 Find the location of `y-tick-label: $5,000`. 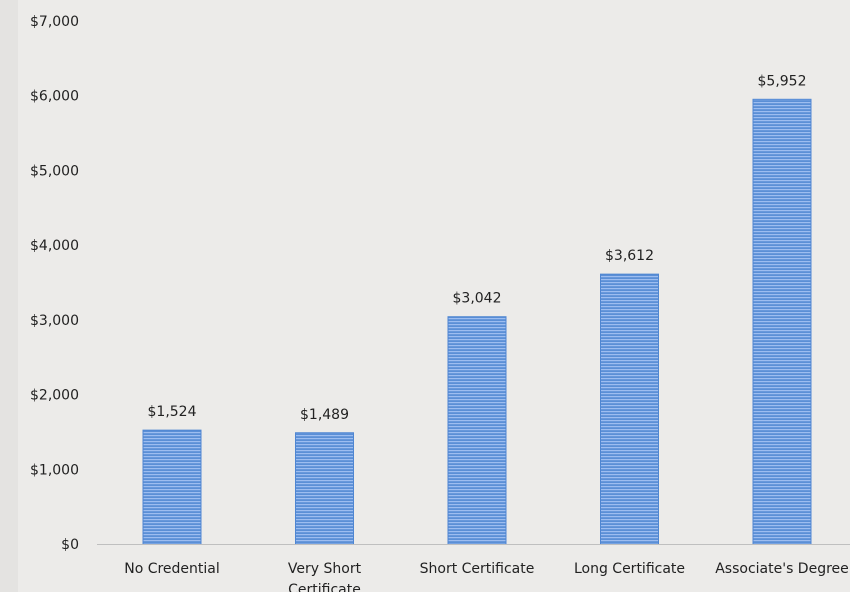

y-tick-label: $5,000 is located at coordinates (54, 171).